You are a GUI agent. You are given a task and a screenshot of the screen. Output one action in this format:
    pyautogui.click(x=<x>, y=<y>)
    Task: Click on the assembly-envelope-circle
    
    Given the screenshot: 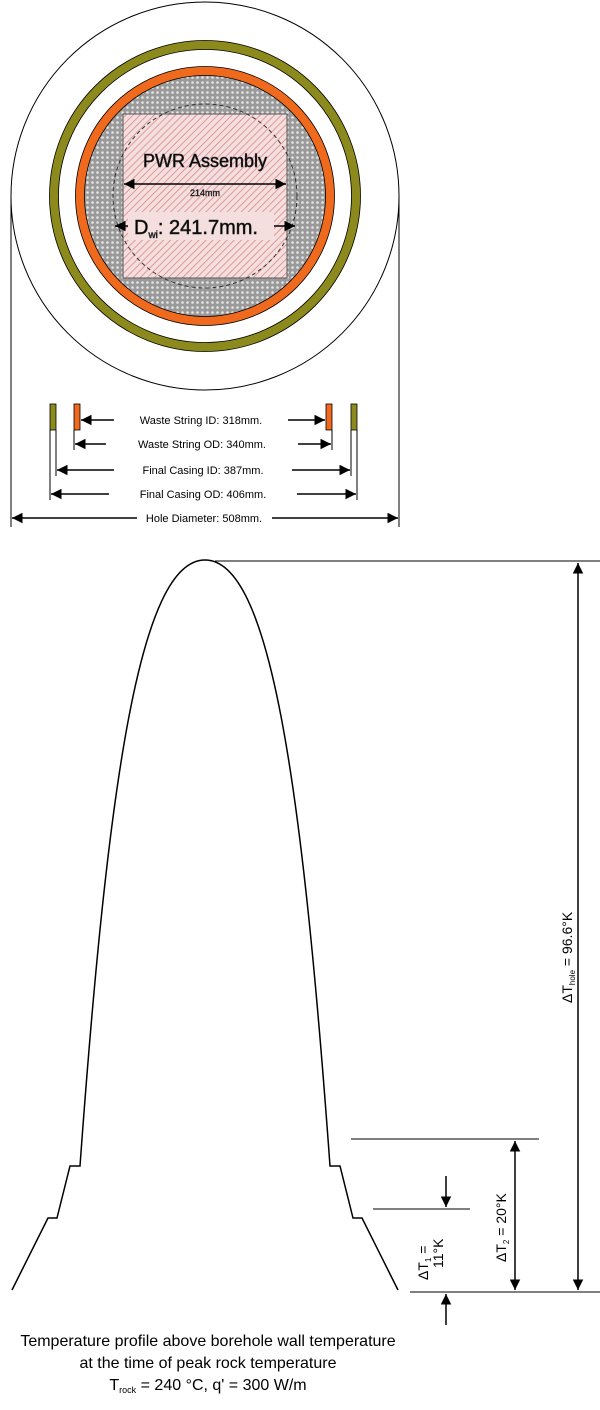 What is the action you would take?
    pyautogui.click(x=205, y=196)
    